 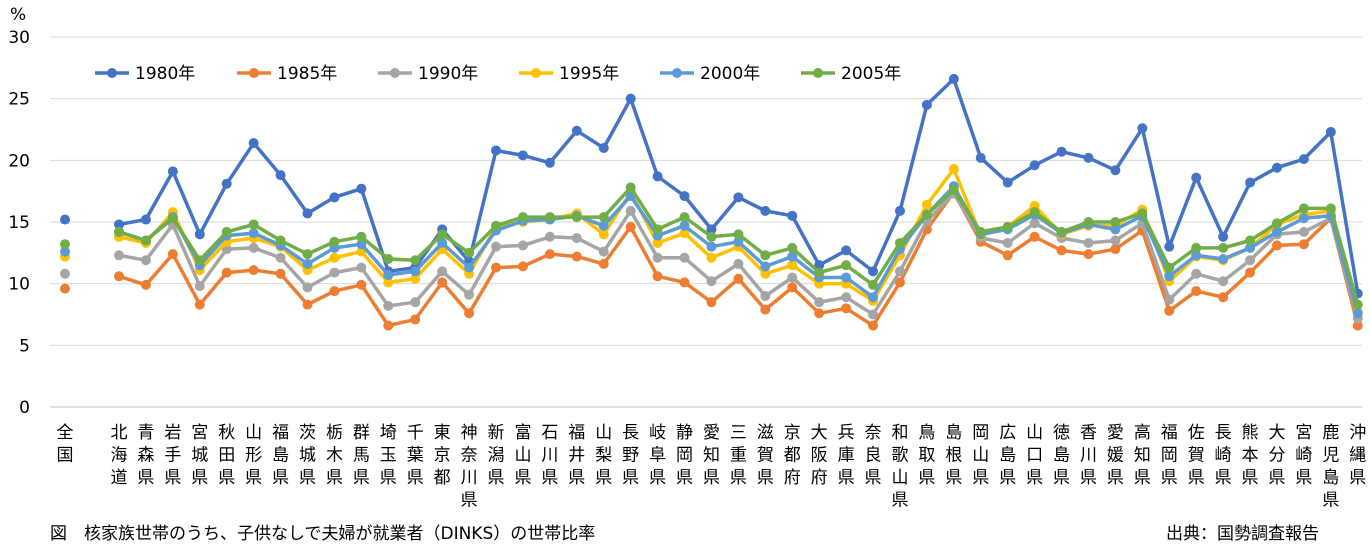 What do you see at coordinates (1223, 455) in the screenshot?
I see `x-tick-label: 長崎県` at bounding box center [1223, 455].